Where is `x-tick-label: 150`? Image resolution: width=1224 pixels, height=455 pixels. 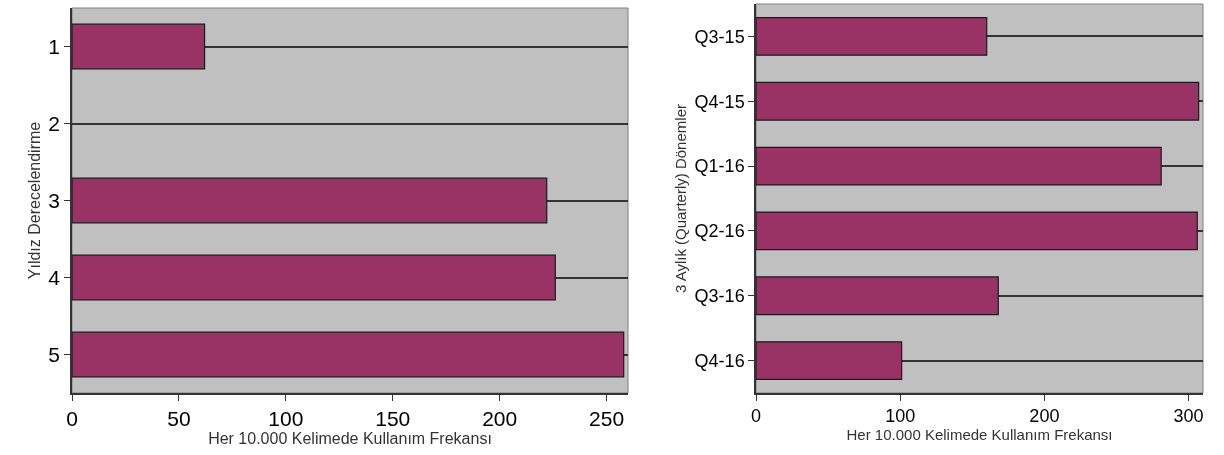
x-tick-label: 150 is located at coordinates (393, 418).